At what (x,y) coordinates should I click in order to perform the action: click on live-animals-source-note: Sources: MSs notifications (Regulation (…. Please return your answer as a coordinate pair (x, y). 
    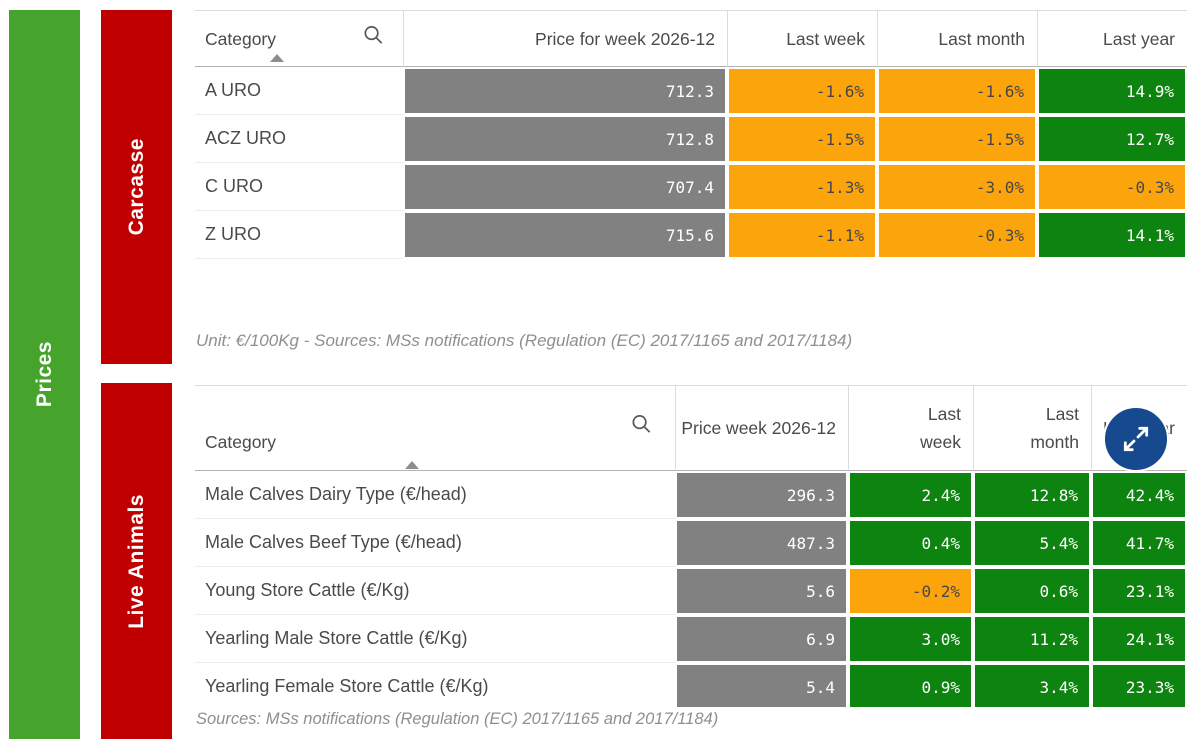
    Looking at the image, I should click on (457, 719).